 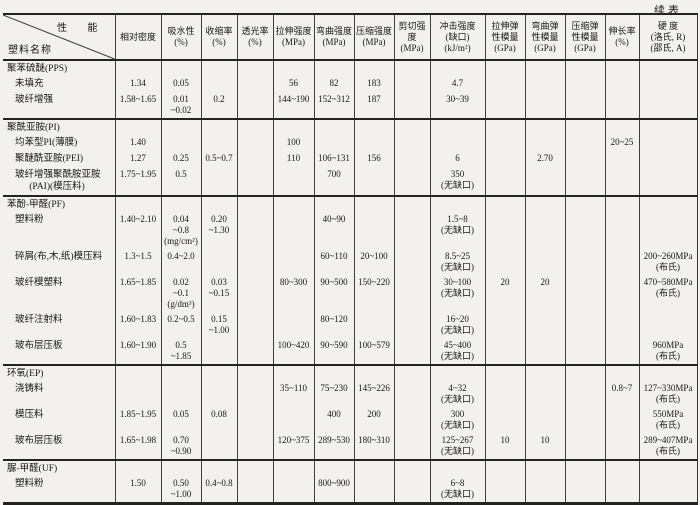 I want to click on column-header-5: 弯曲强度 (MPa), so click(x=333, y=37).